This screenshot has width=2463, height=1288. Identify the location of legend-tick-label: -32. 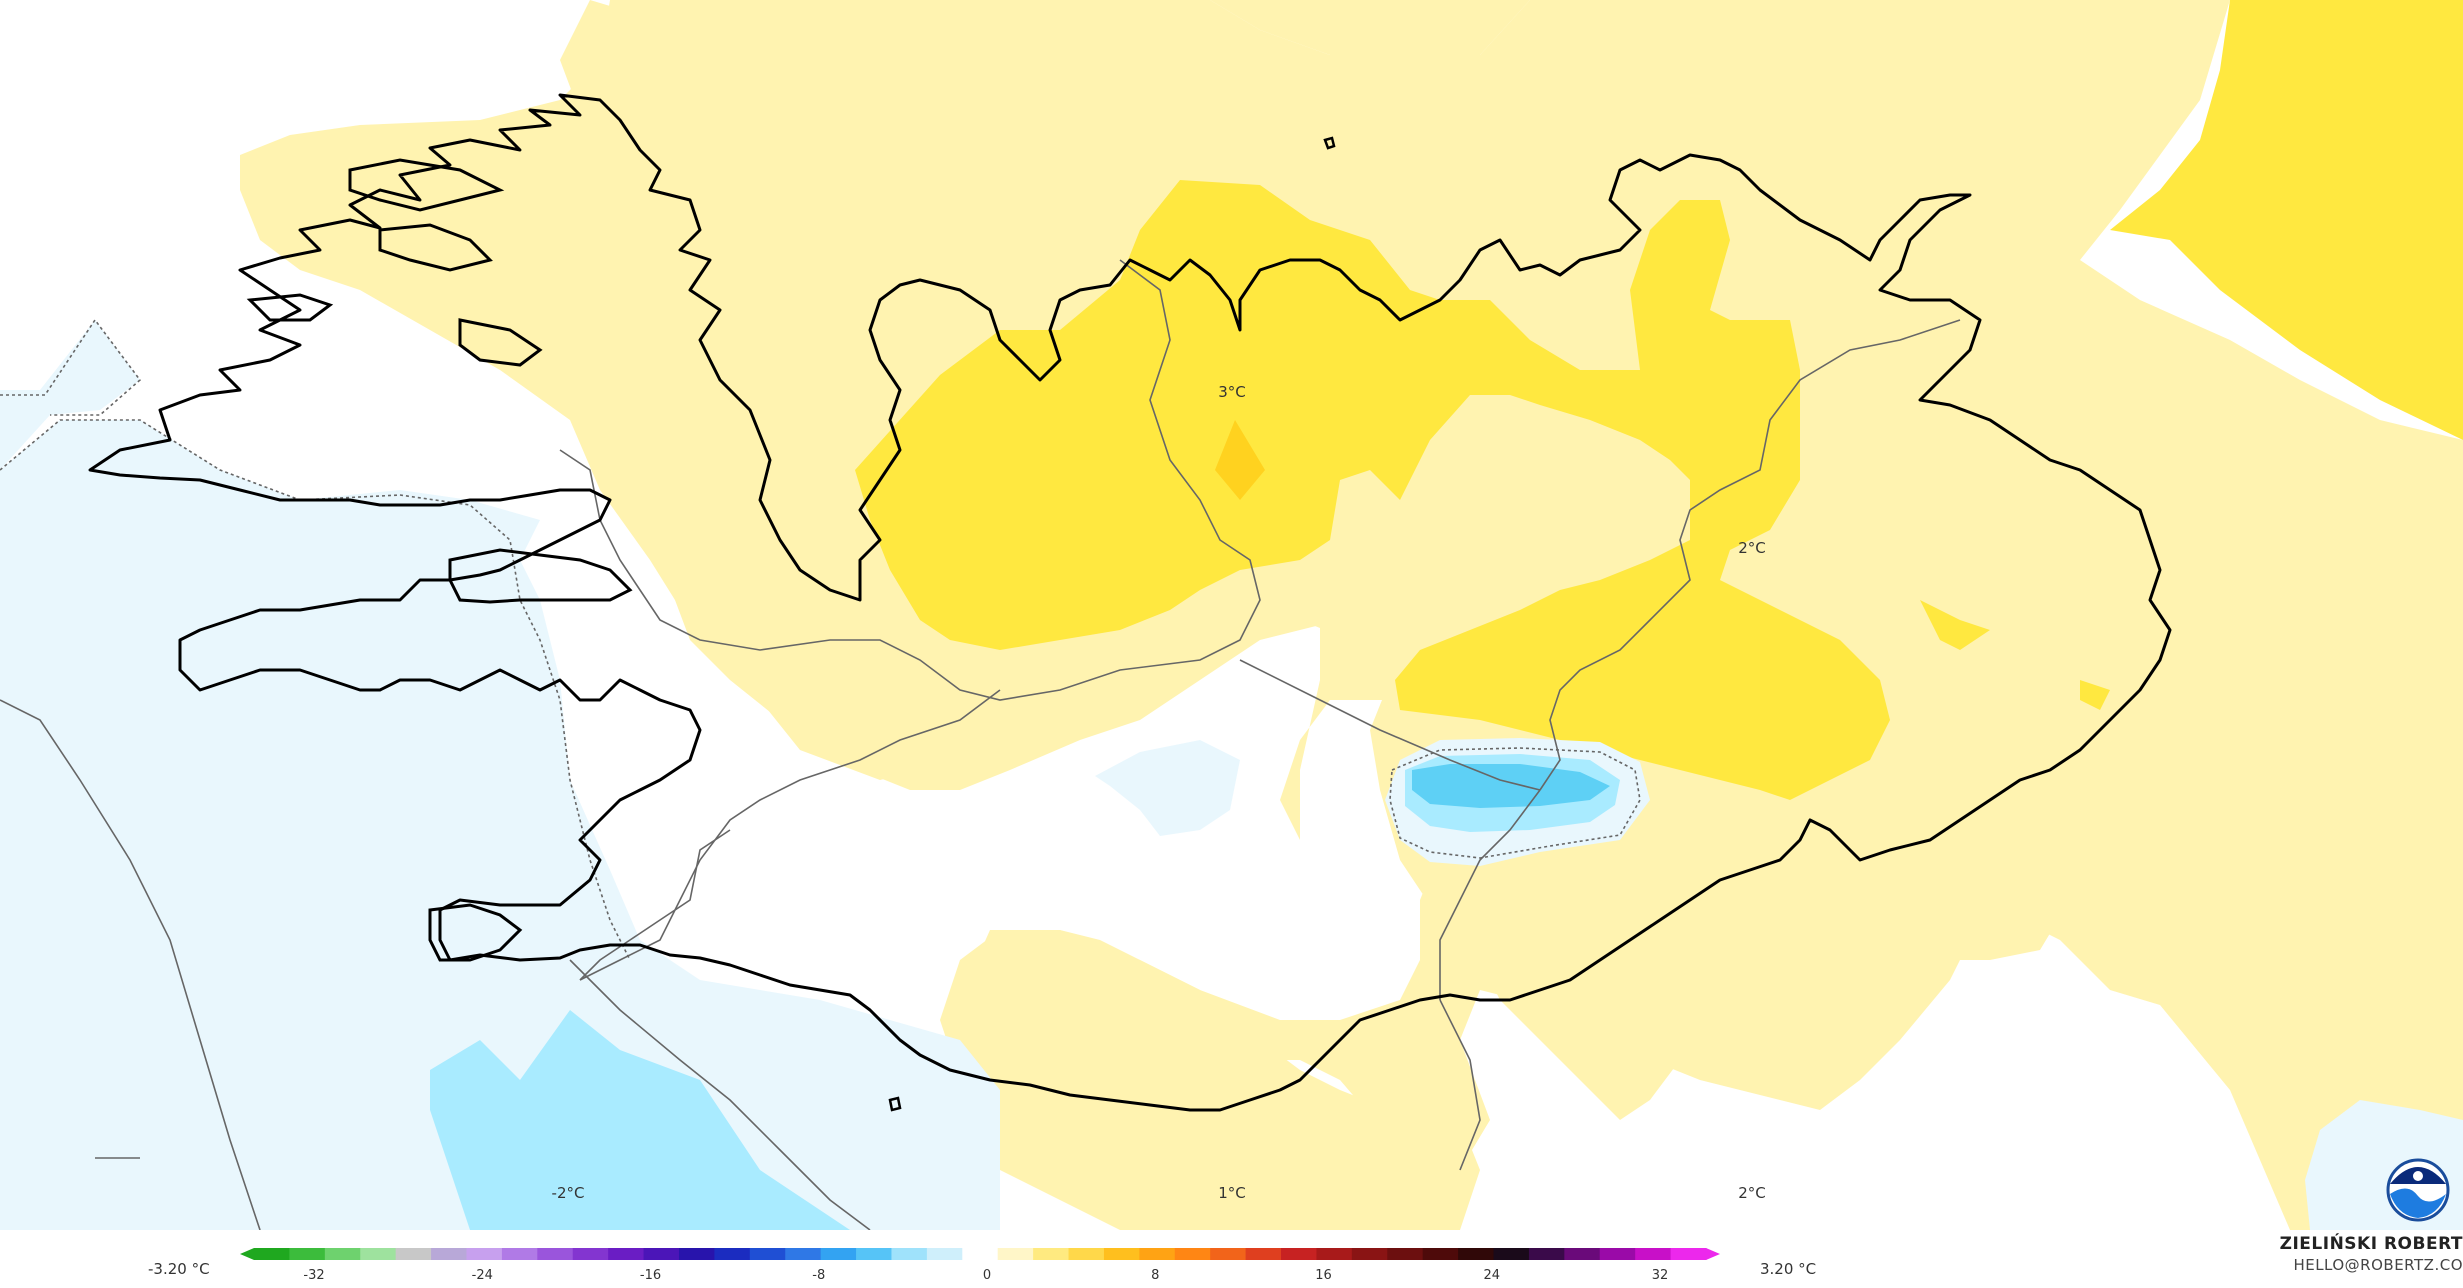
(314, 1275).